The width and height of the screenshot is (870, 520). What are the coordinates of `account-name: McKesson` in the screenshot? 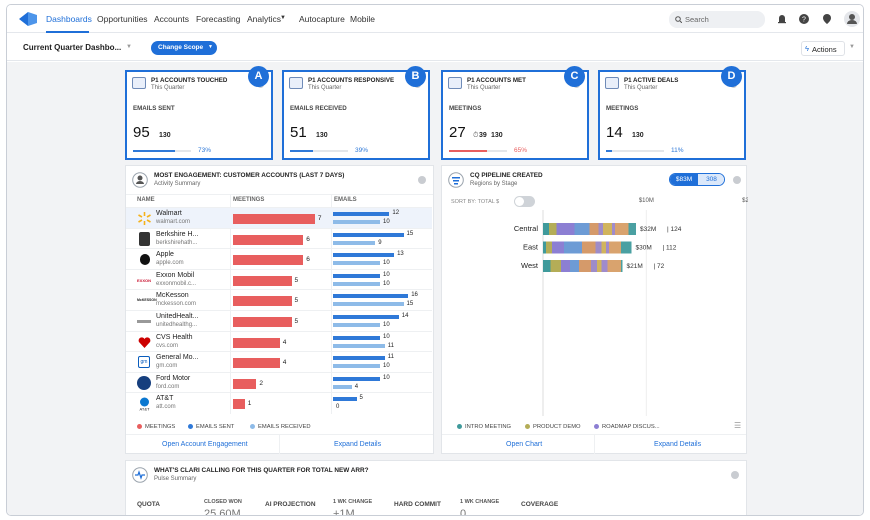 It's located at (172, 296).